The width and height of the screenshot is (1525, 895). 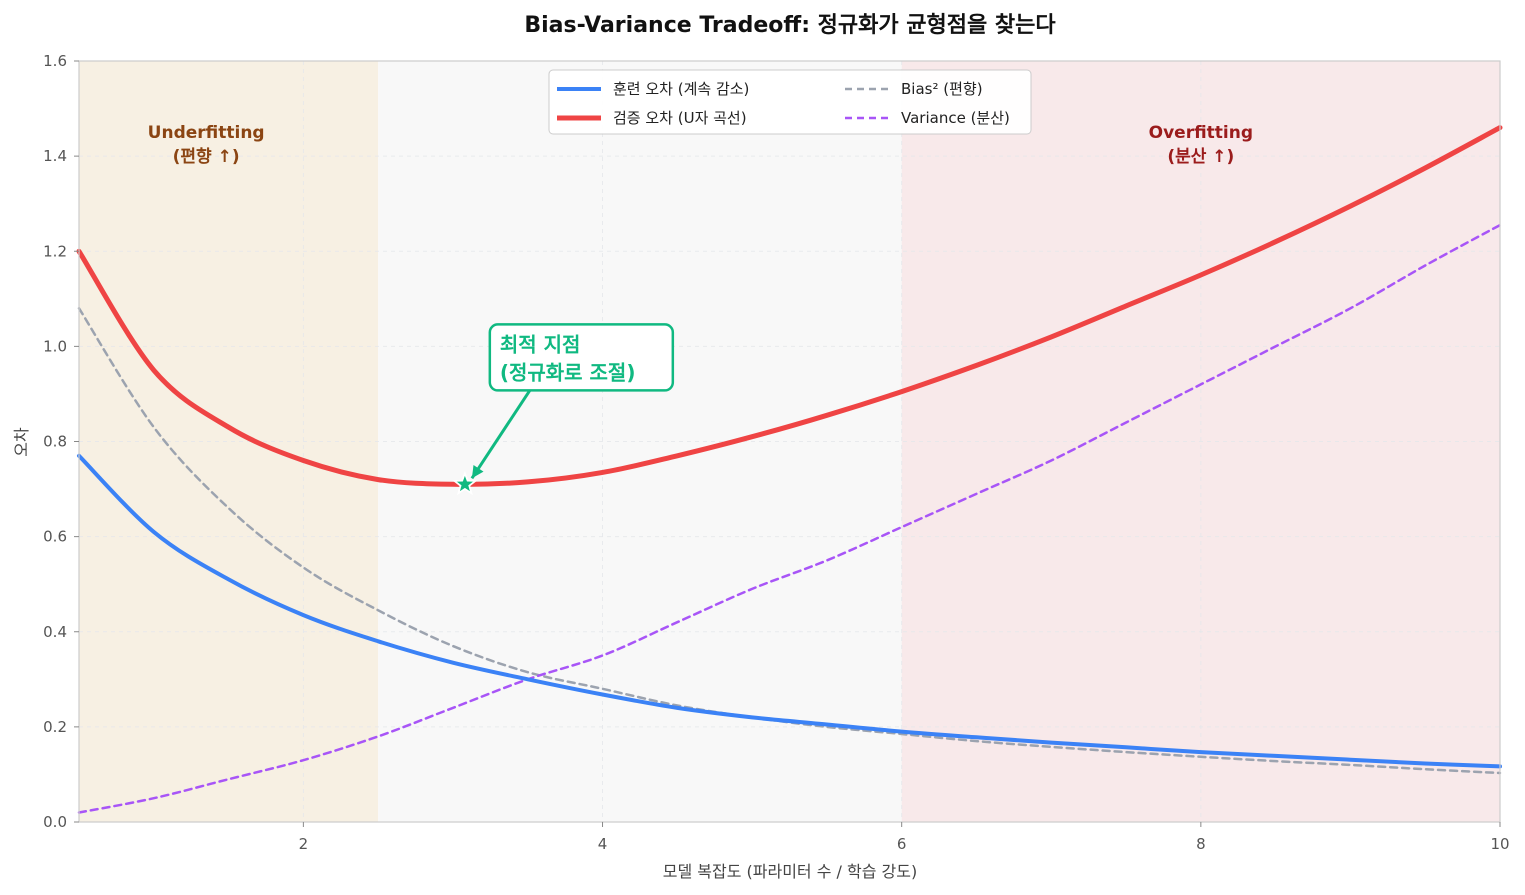 I want to click on region-label-underfit: Underfitting, so click(x=206, y=133).